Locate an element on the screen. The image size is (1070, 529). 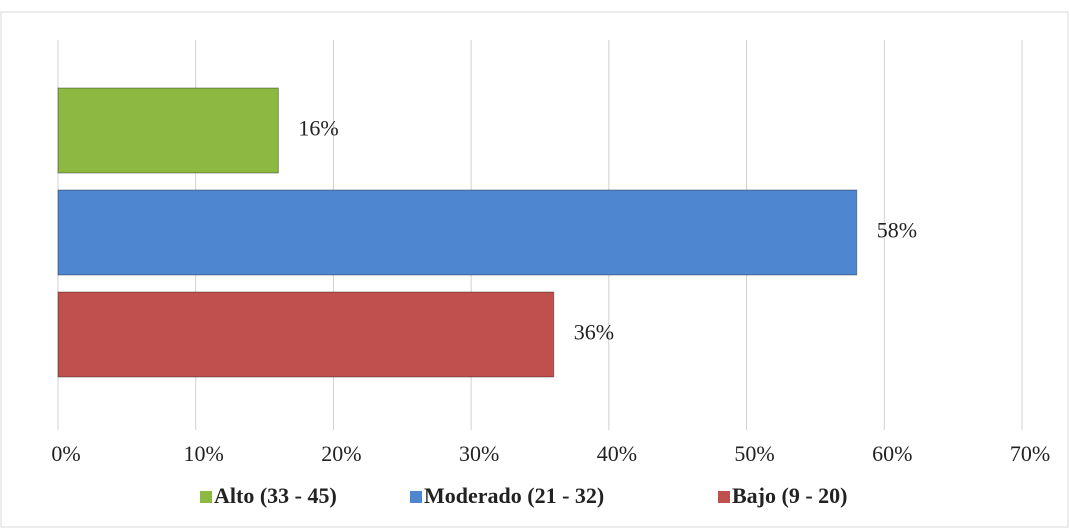
x-tick-label: 30% is located at coordinates (479, 453).